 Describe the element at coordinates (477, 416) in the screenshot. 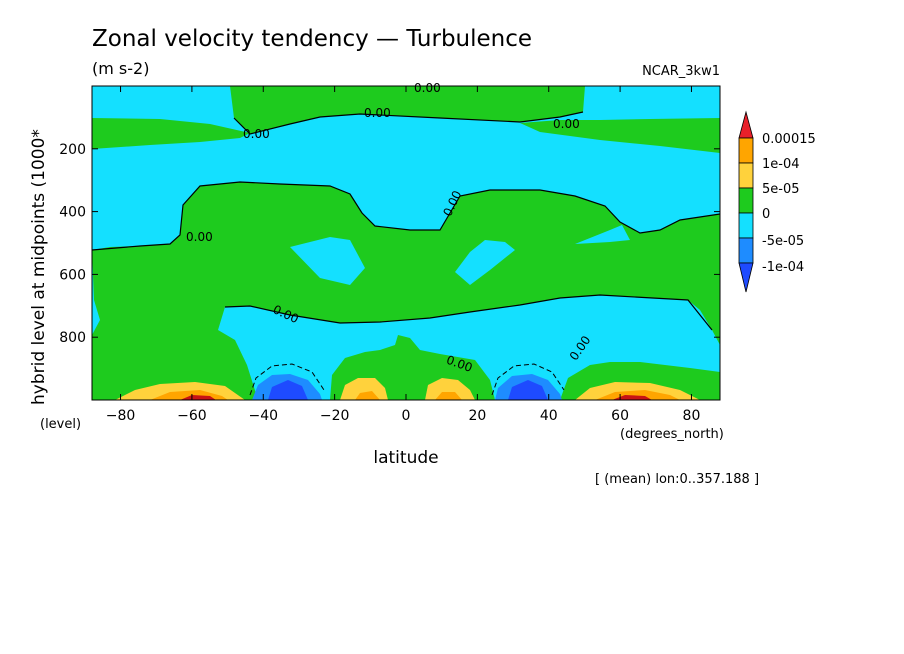

I see `x-tick-label: 20` at that location.